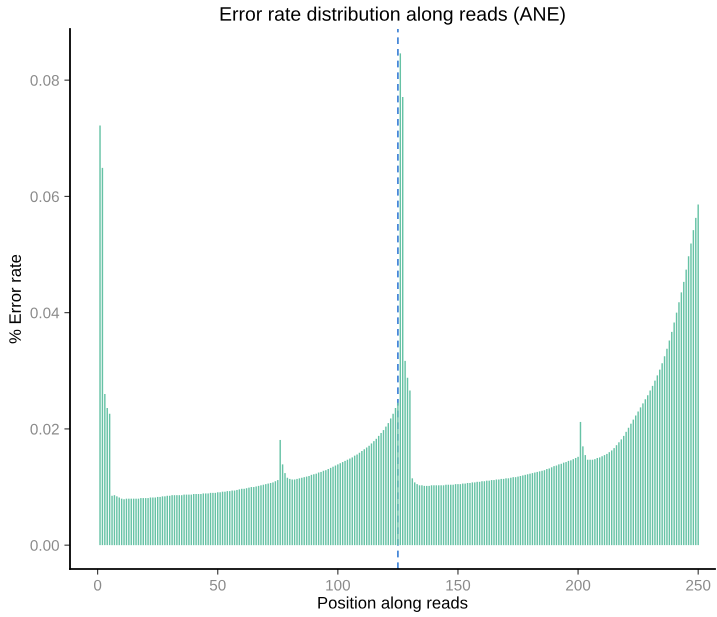  What do you see at coordinates (458, 585) in the screenshot?
I see `x-tick-label: 150` at bounding box center [458, 585].